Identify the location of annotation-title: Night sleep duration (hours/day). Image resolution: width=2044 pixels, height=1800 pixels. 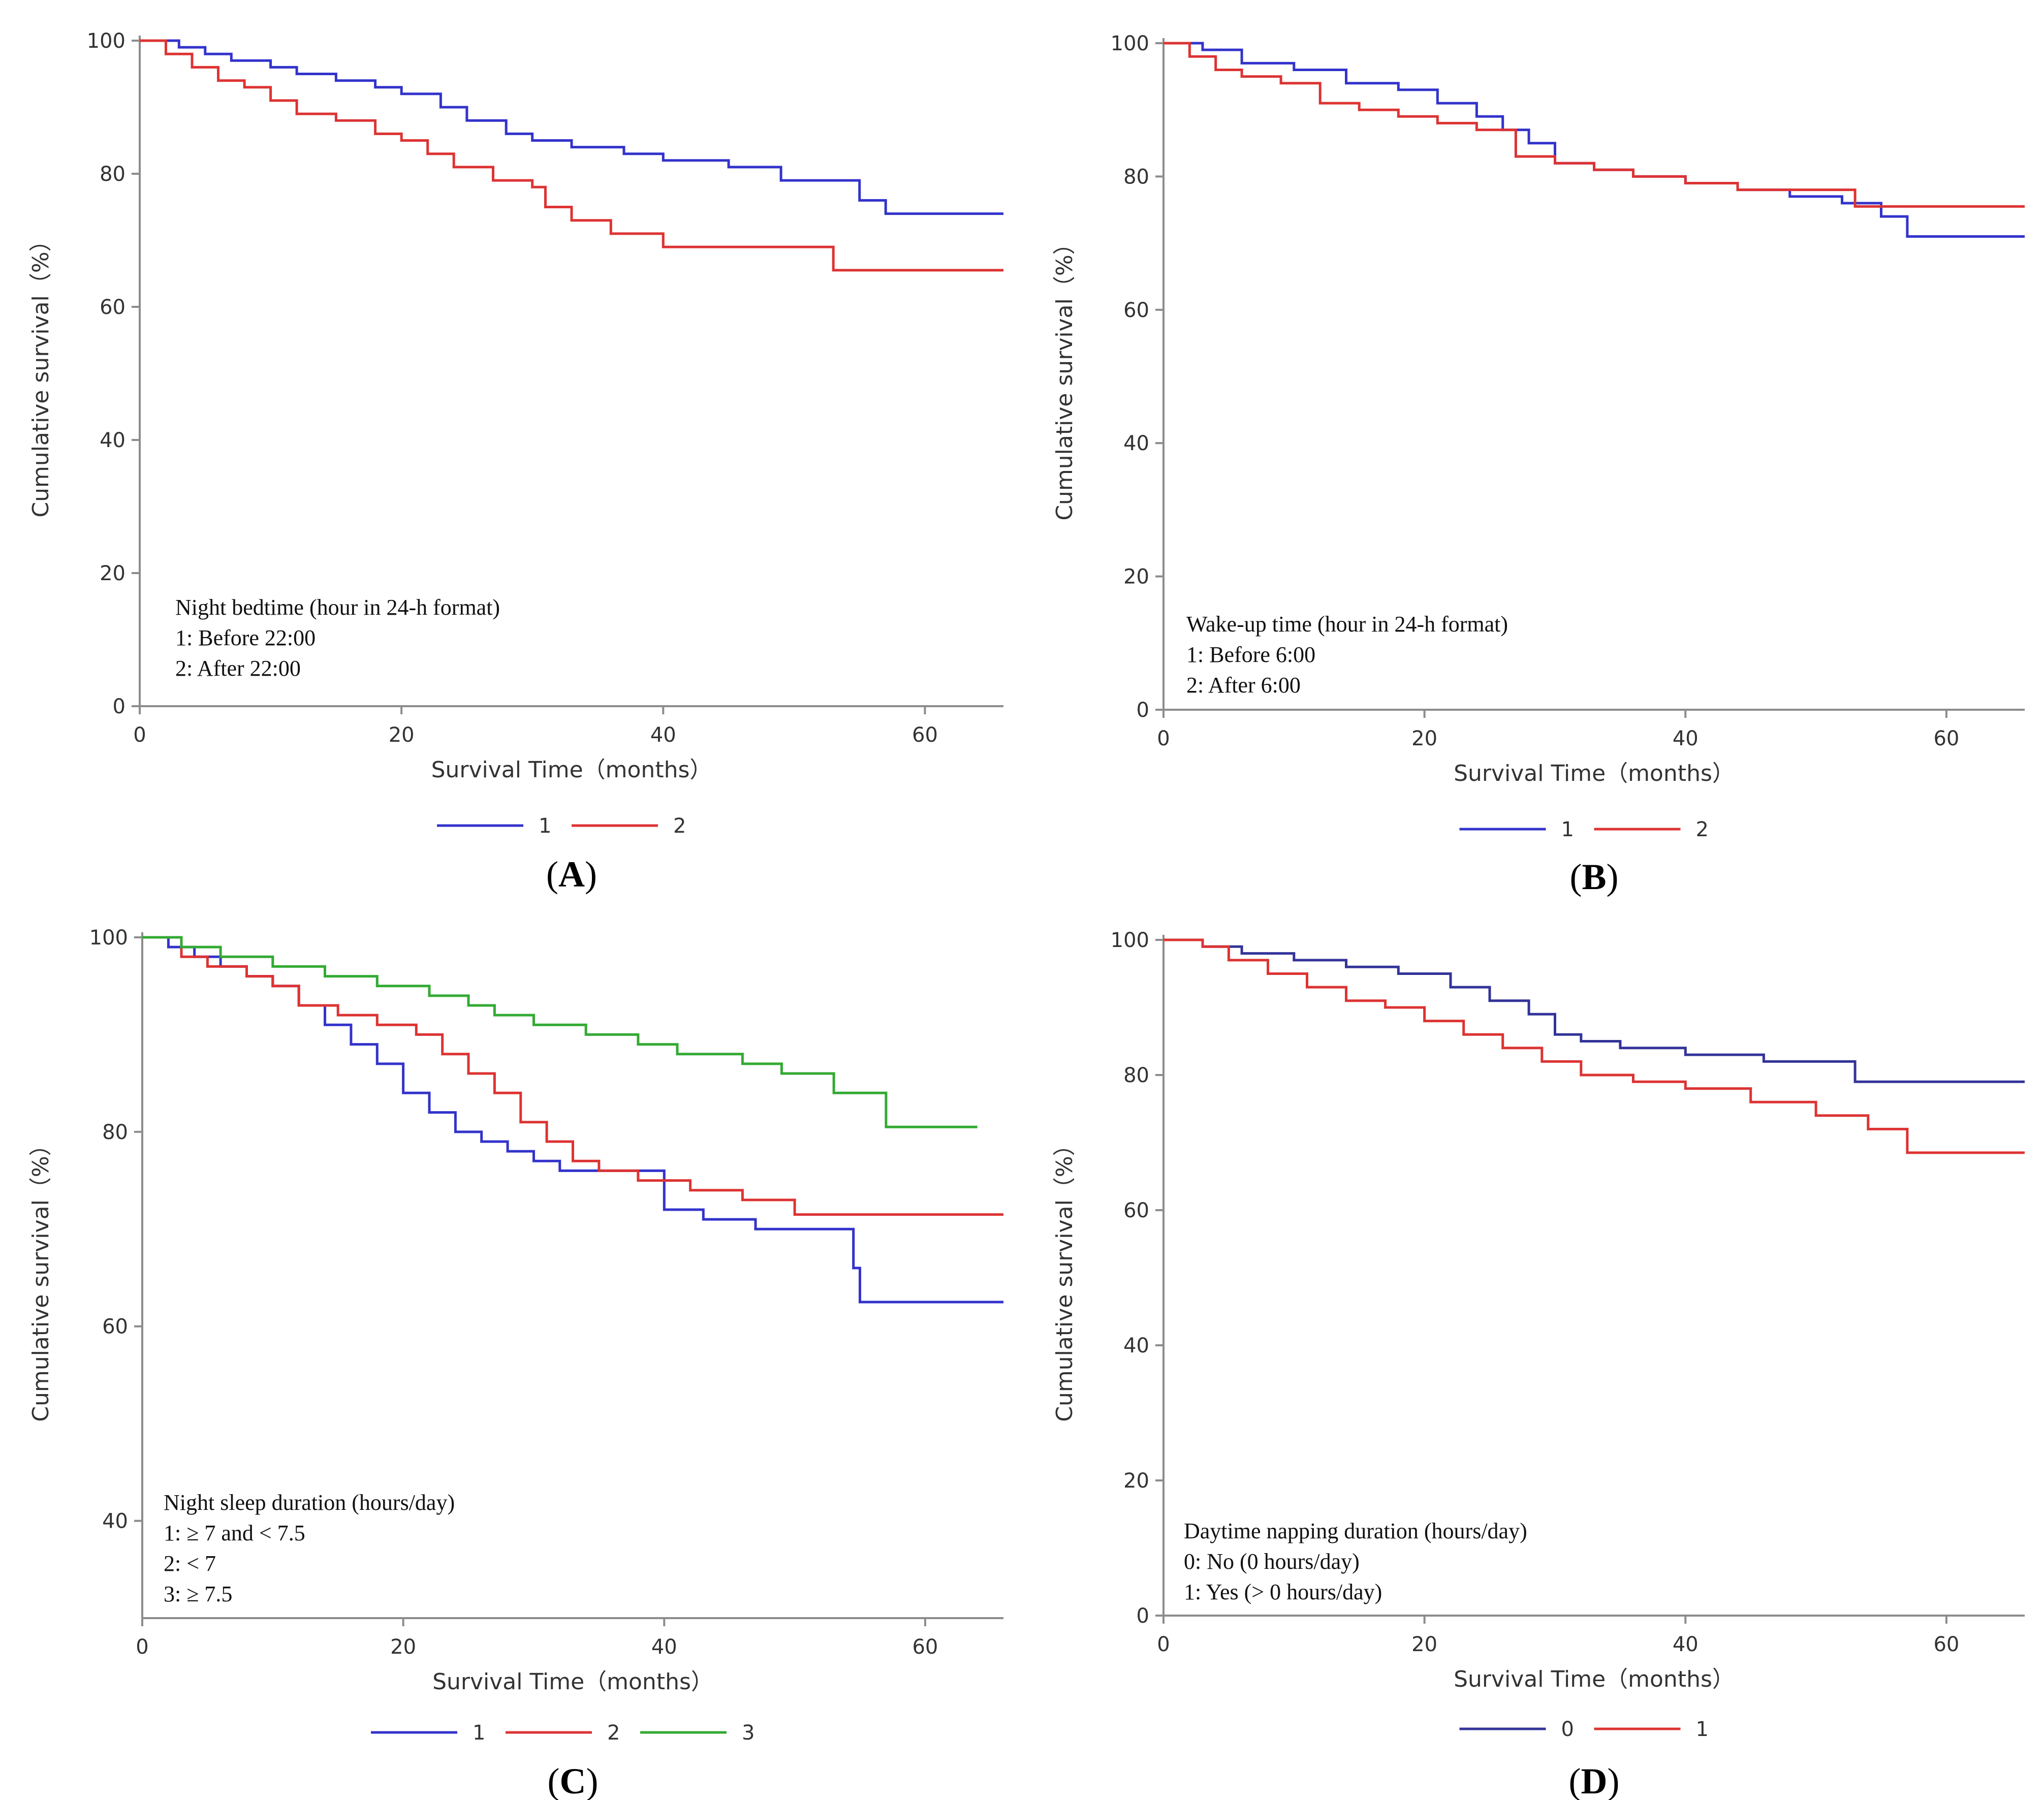
(309, 1502).